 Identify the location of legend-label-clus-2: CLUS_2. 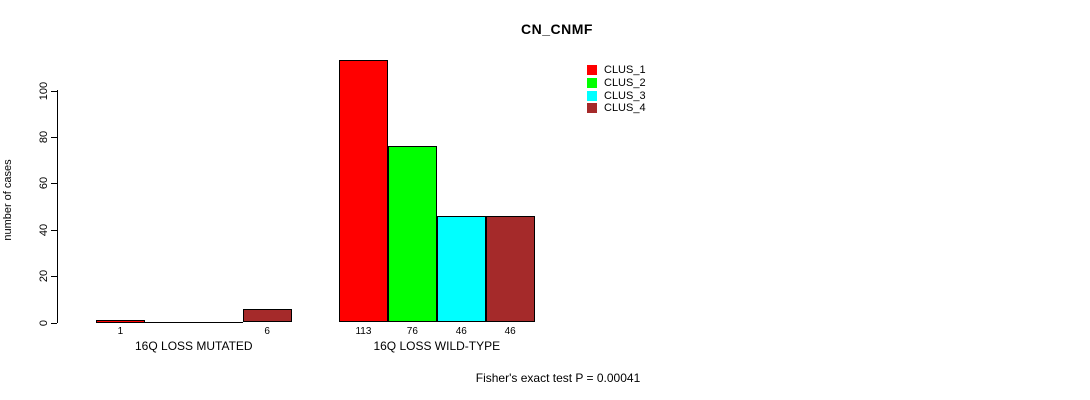
(625, 82).